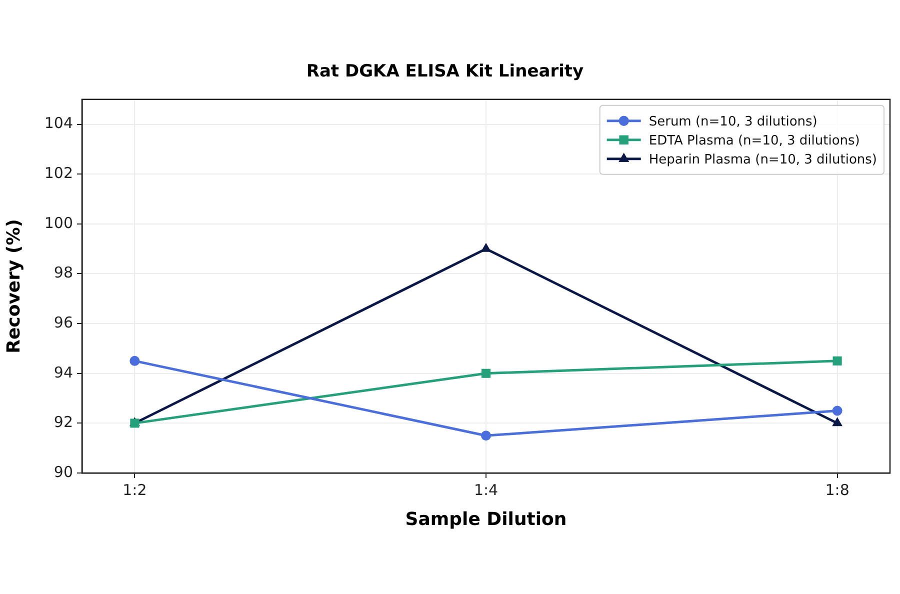 The height and width of the screenshot is (594, 900). Describe the element at coordinates (58, 173) in the screenshot. I see `y-tick-label: 102` at that location.